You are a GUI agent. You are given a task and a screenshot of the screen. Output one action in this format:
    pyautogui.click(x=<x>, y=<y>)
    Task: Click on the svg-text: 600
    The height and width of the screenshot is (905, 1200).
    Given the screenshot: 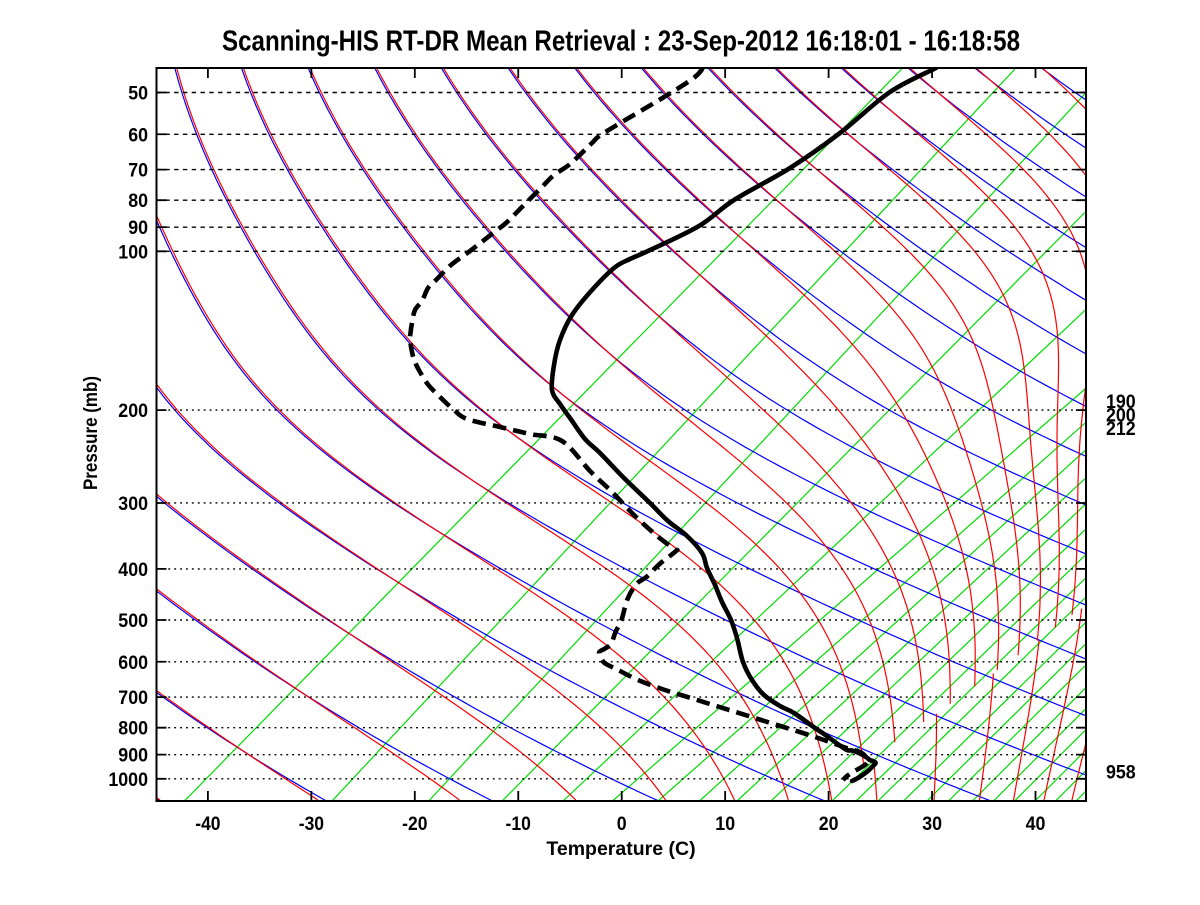 What is the action you would take?
    pyautogui.click(x=133, y=663)
    